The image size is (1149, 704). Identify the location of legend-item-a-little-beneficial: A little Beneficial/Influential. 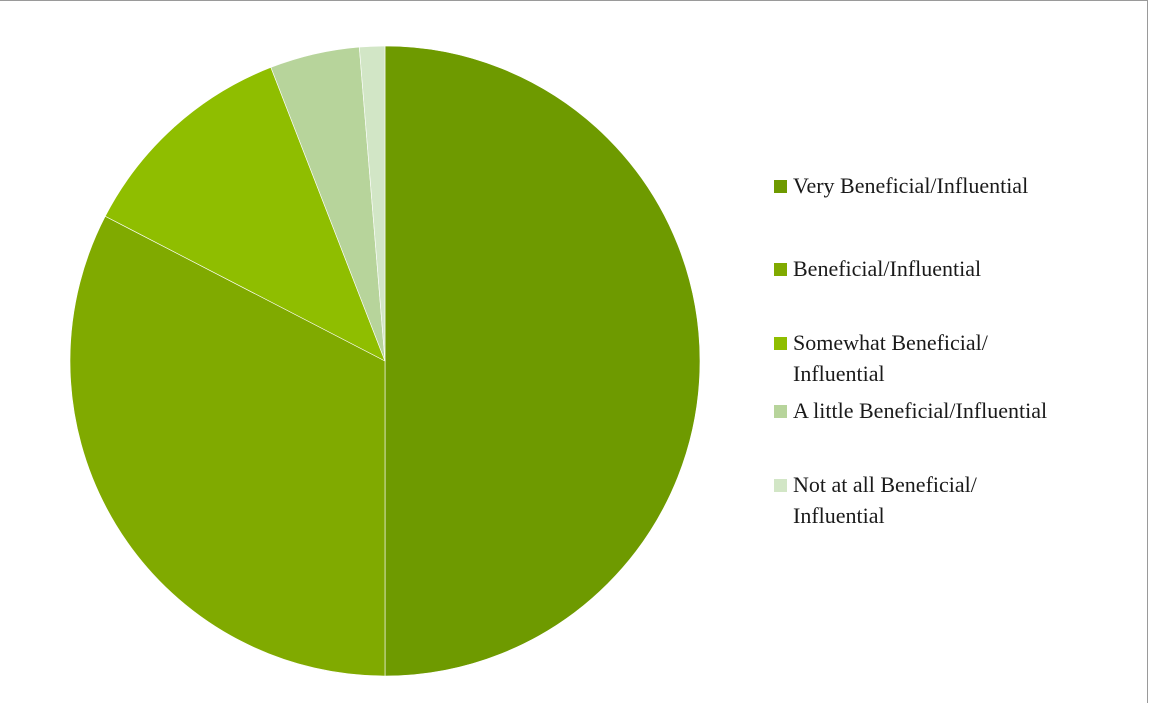
(957, 410).